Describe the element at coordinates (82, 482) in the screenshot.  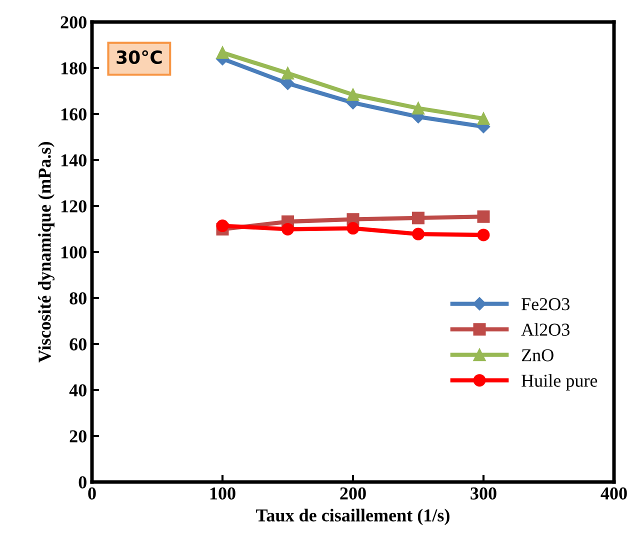
I see `y-tick-label: 0` at that location.